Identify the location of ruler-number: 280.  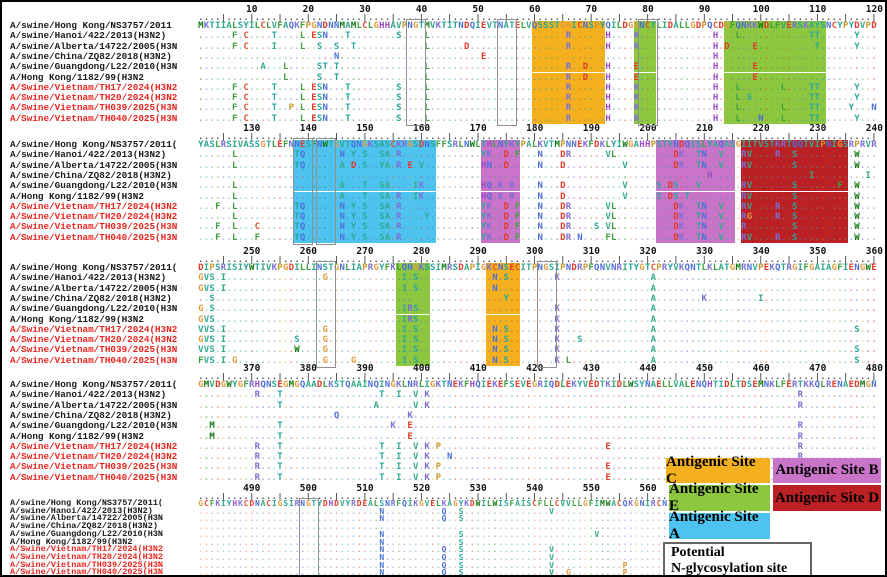
(421, 251).